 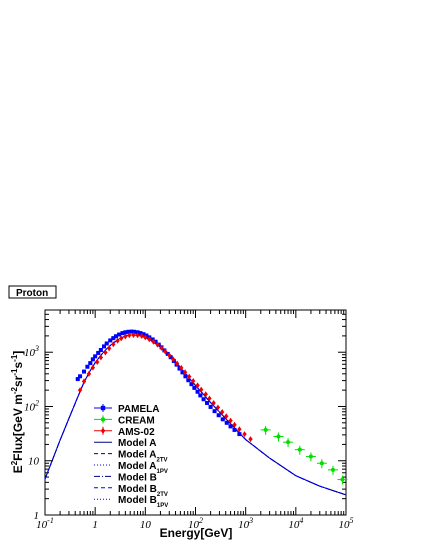 I want to click on legend-label: Model A2TV, so click(x=143, y=457).